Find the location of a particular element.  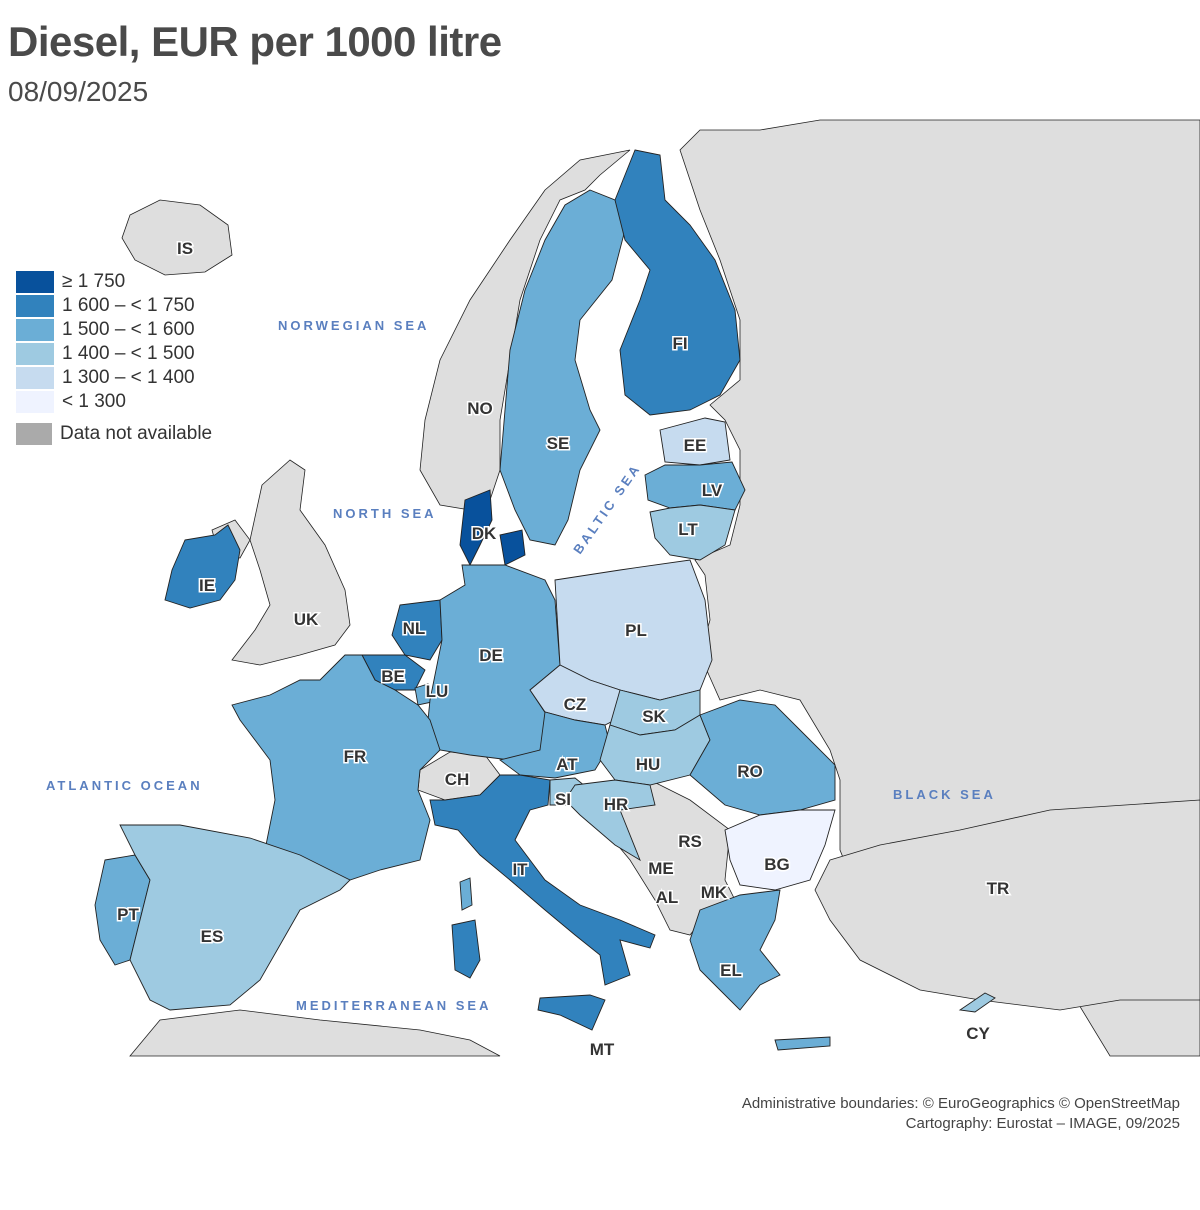

country-it is located at coordinates (542, 880).